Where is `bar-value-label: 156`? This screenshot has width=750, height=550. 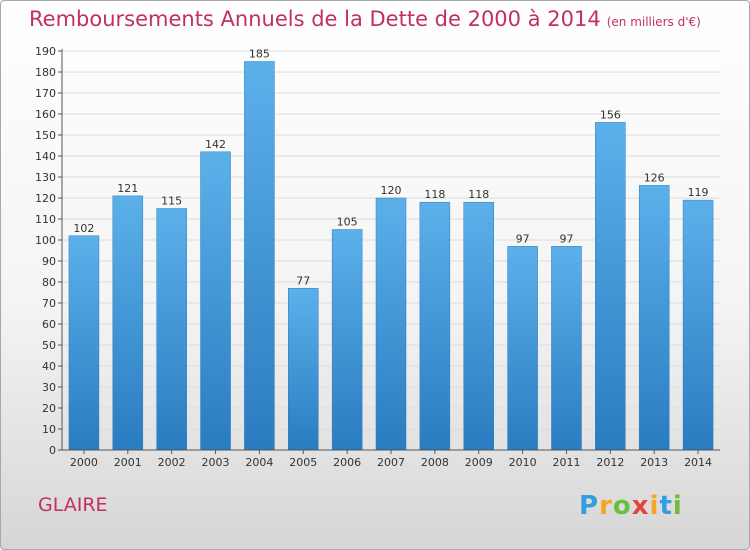
bar-value-label: 156 is located at coordinates (610, 114).